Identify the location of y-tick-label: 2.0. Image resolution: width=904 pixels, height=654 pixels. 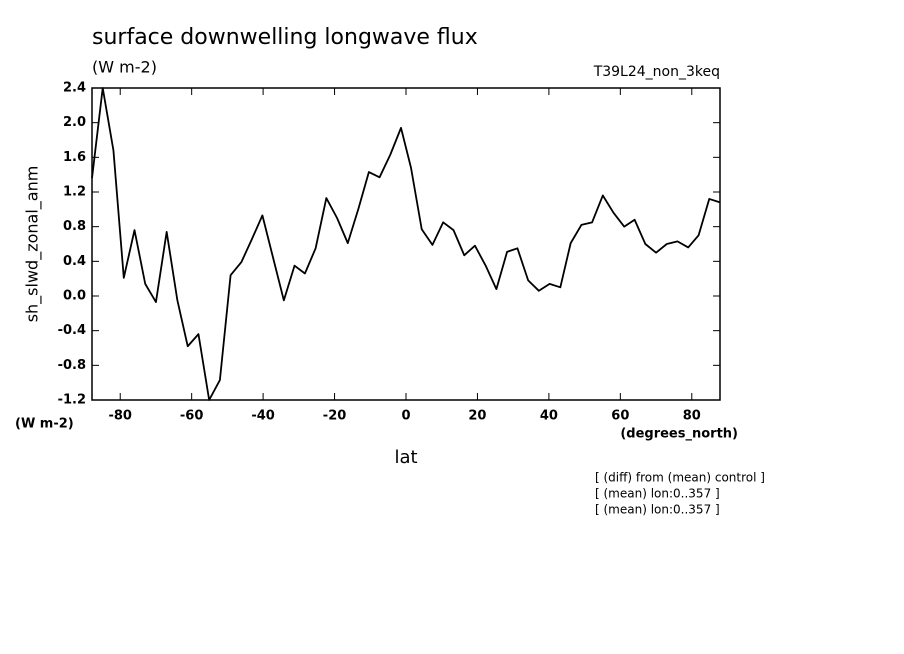
(74, 122).